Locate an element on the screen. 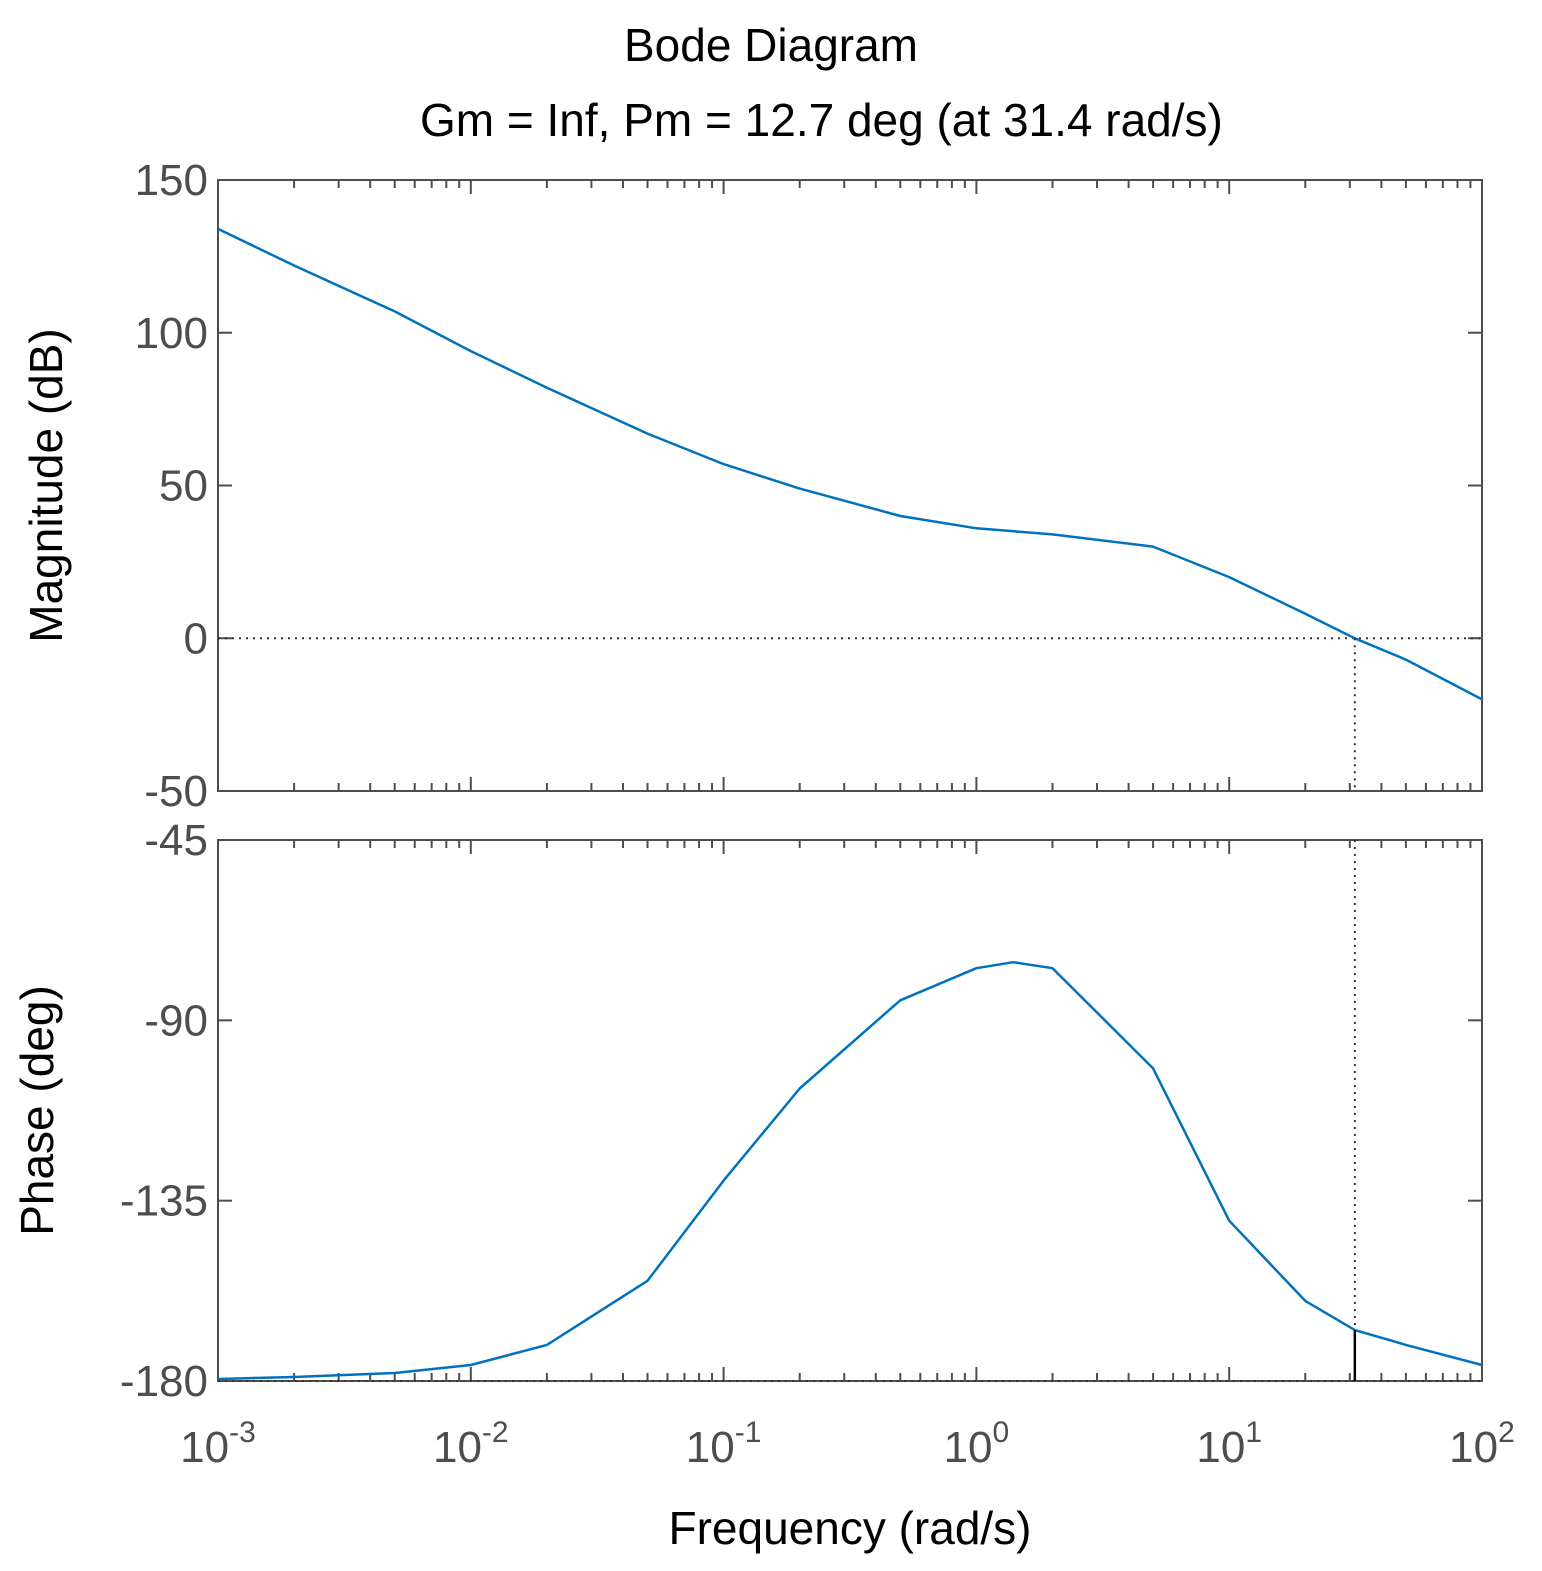  x-tick-label: 10¹ is located at coordinates (1229, 1444).